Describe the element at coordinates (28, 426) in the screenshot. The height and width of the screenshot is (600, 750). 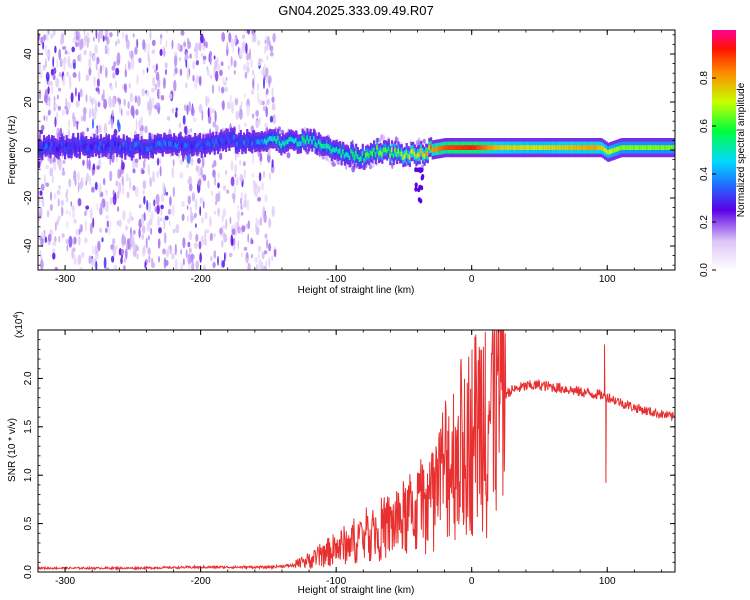
I see `y-tick-label: 1.5` at that location.